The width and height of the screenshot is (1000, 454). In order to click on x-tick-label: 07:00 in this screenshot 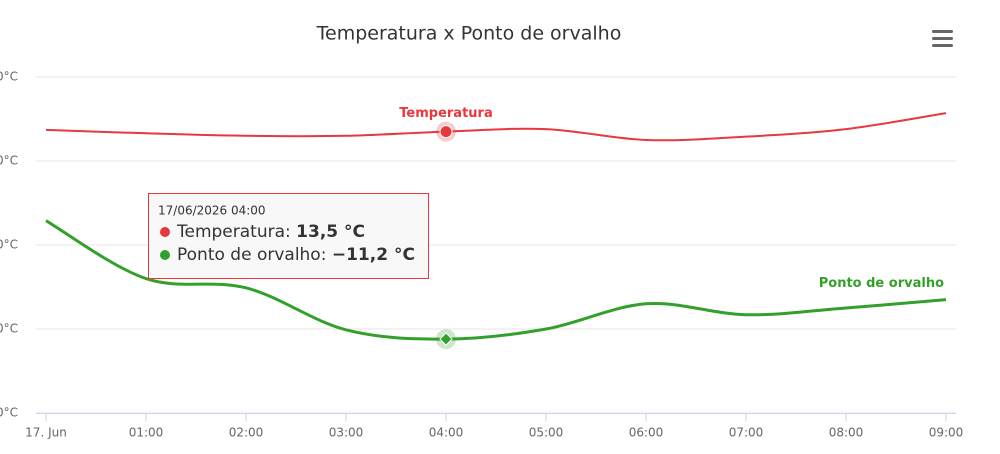, I will do `click(746, 433)`.